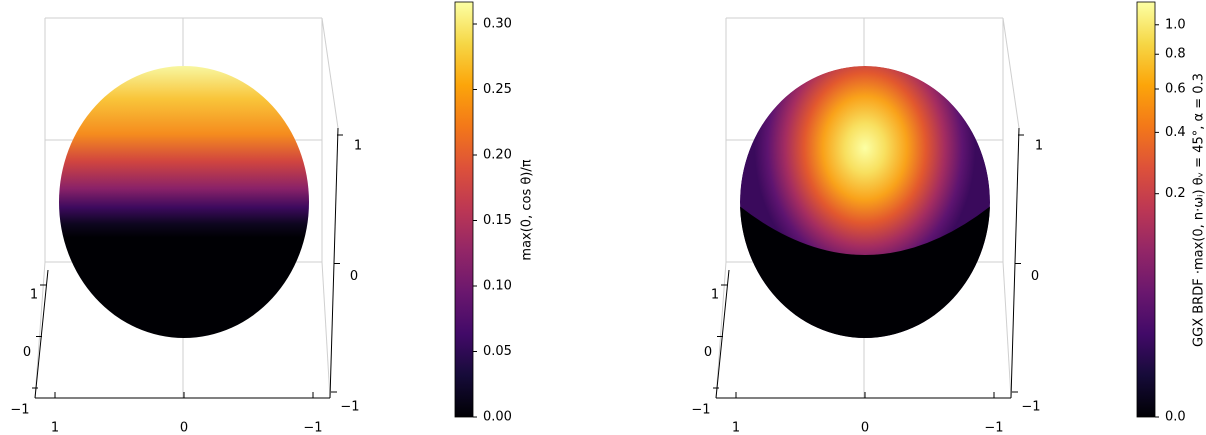  What do you see at coordinates (497, 351) in the screenshot?
I see `colorbar-tick-label: 0.05` at bounding box center [497, 351].